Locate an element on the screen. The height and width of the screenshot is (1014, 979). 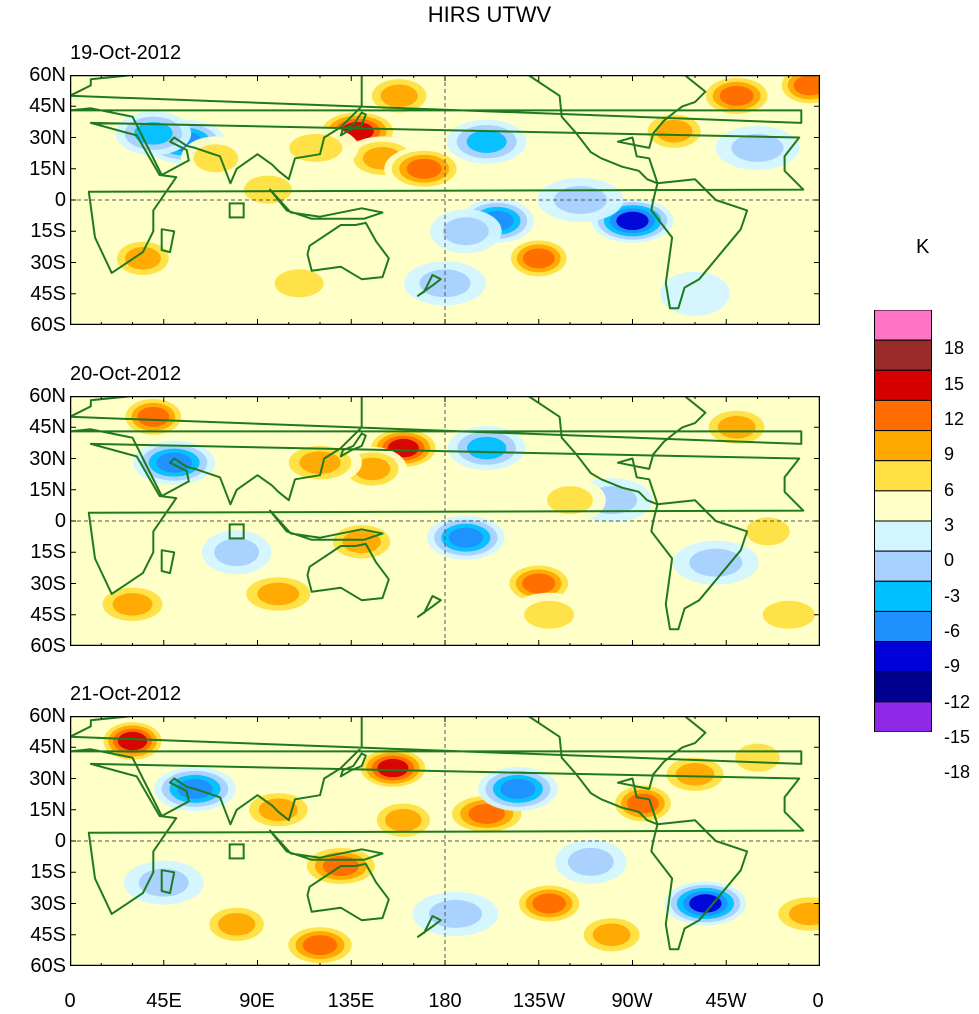
colorbar-label: 6 is located at coordinates (949, 490).